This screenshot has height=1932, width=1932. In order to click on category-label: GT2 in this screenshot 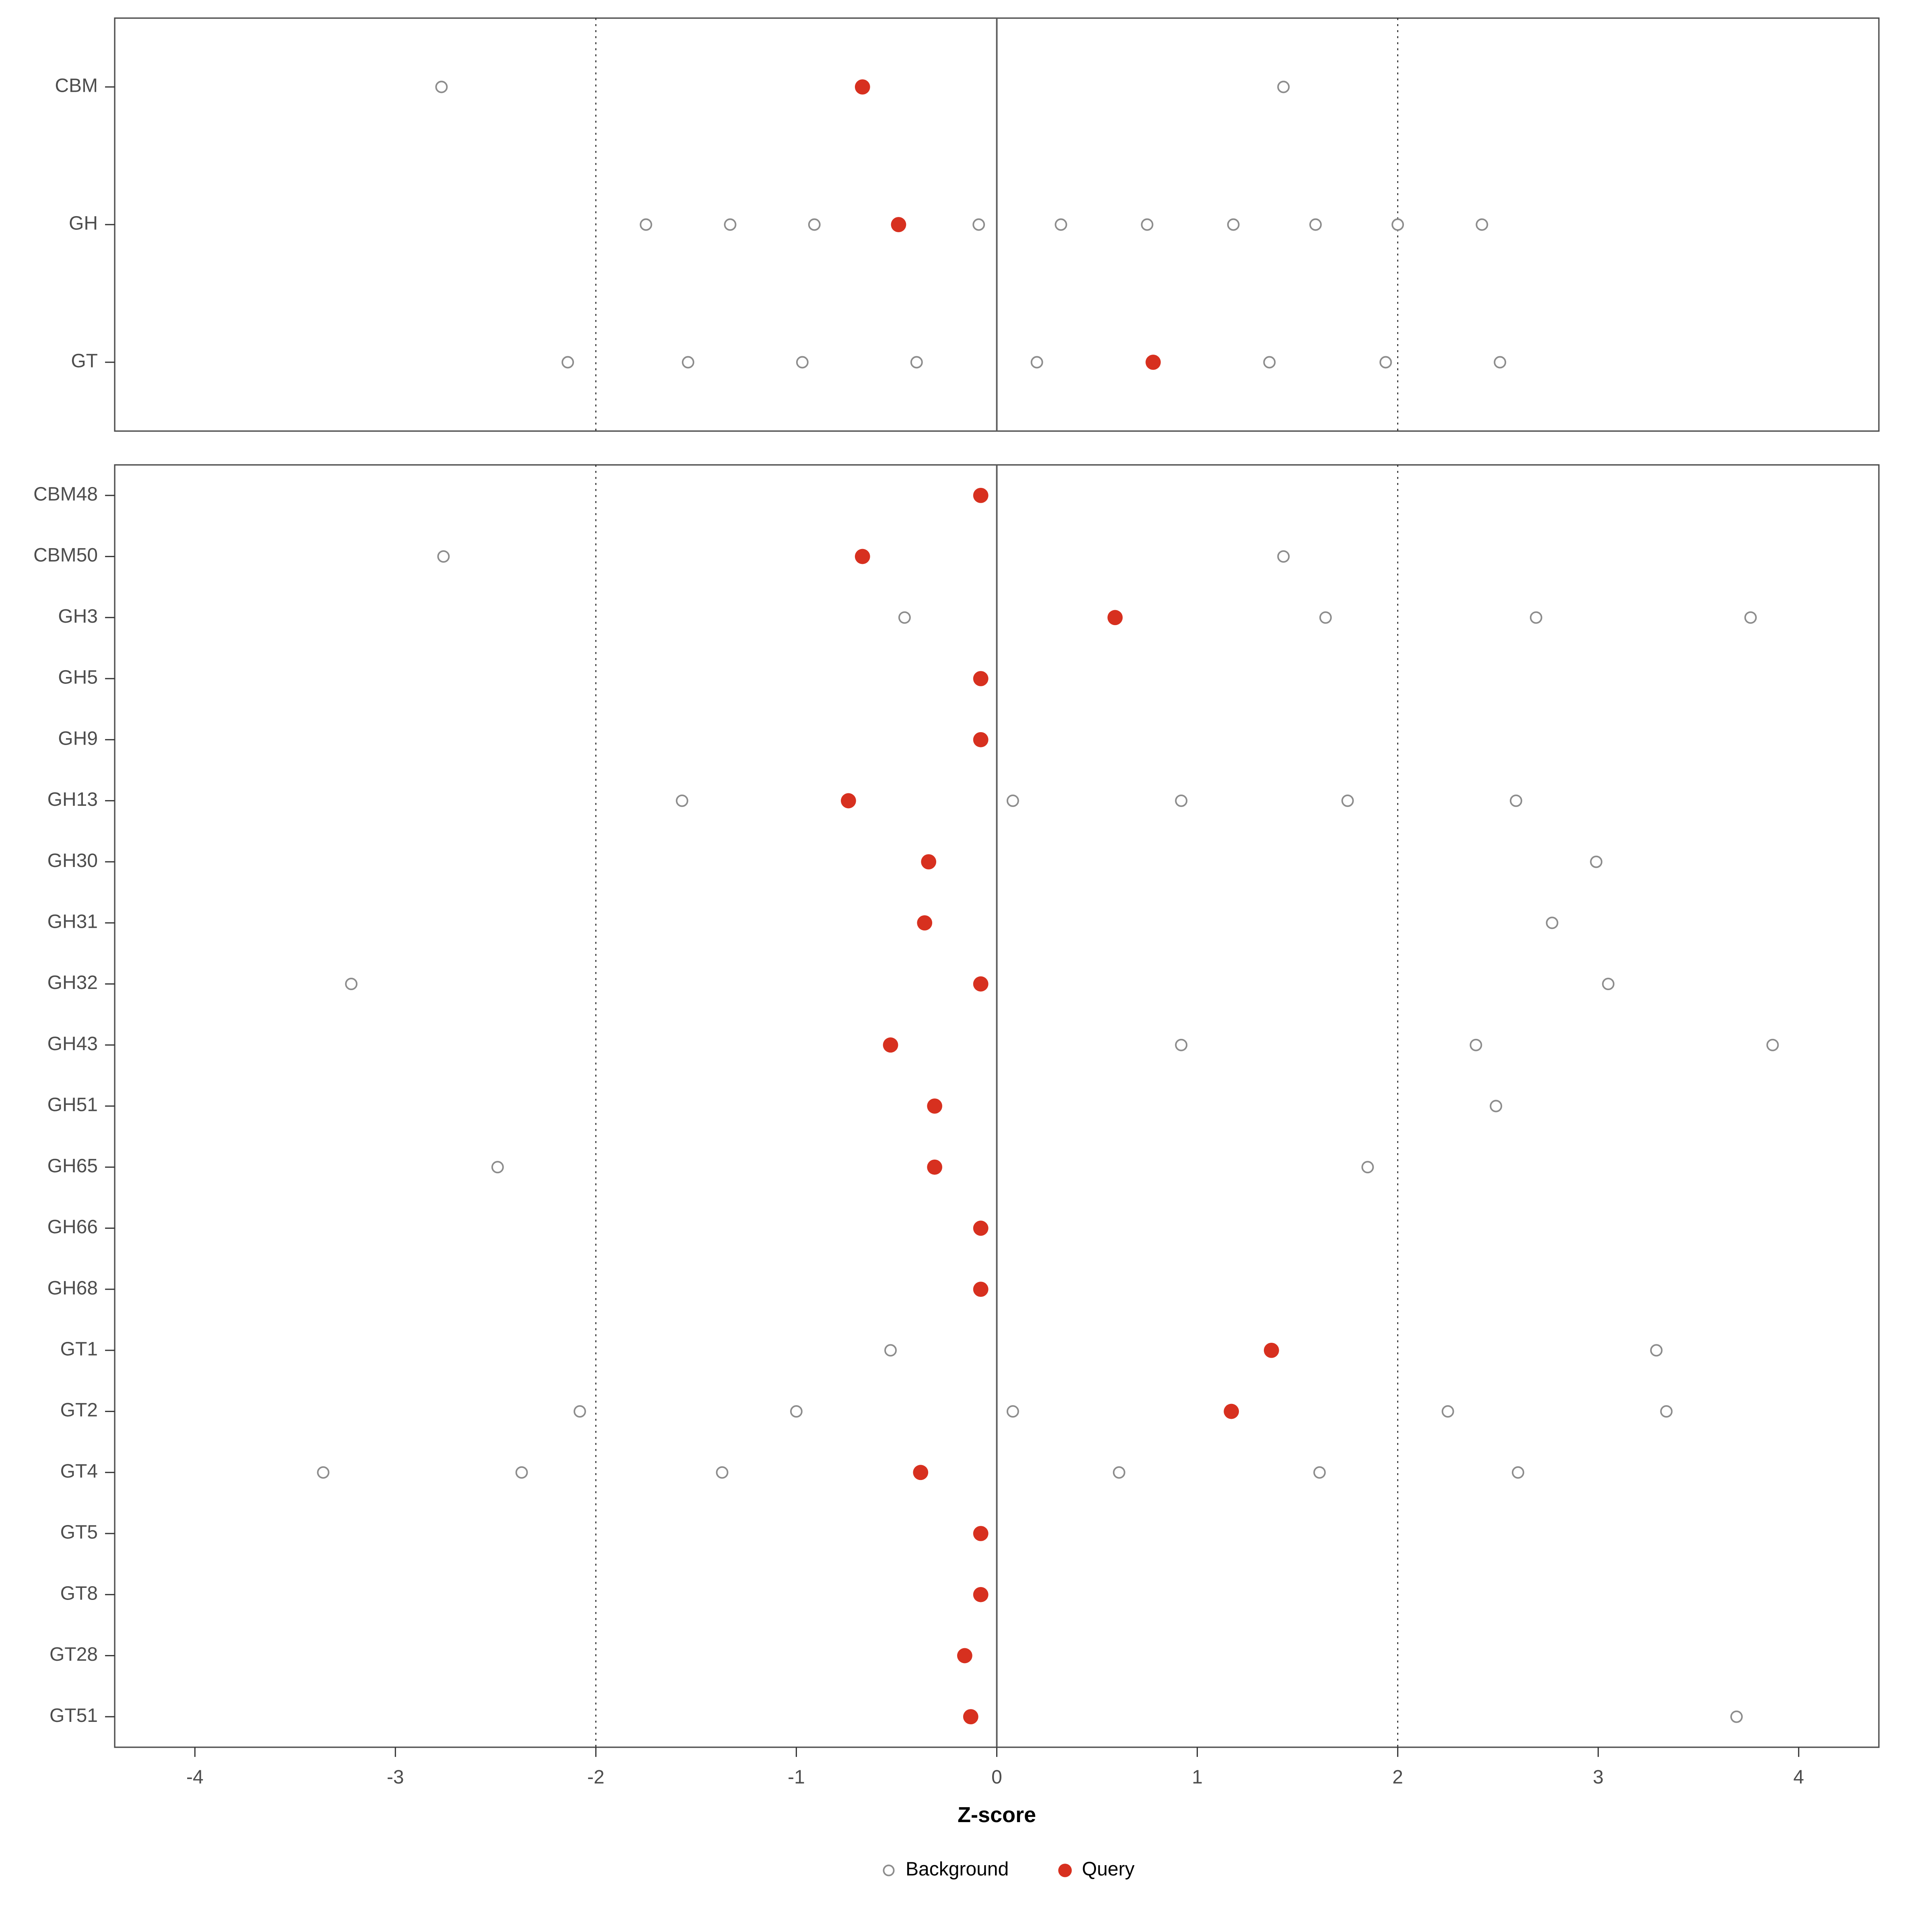, I will do `click(79, 1410)`.